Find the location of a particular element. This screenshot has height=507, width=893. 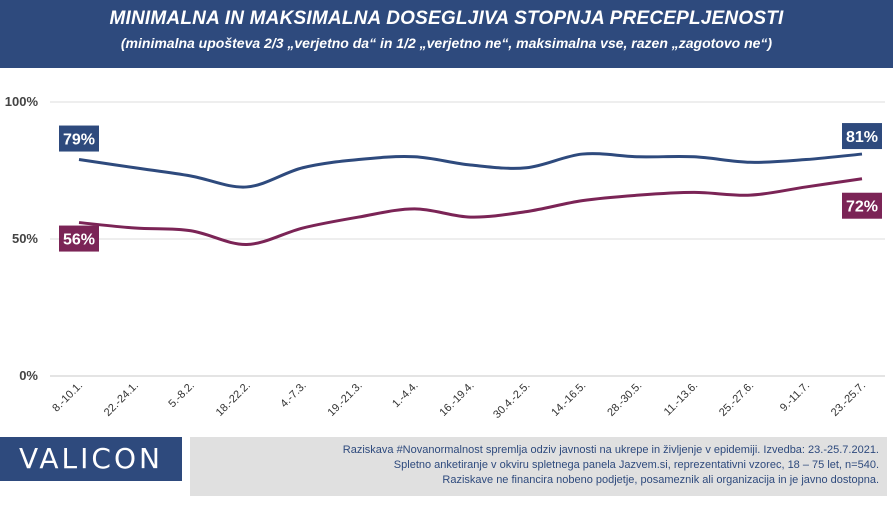

data-label: 56% is located at coordinates (79, 240).